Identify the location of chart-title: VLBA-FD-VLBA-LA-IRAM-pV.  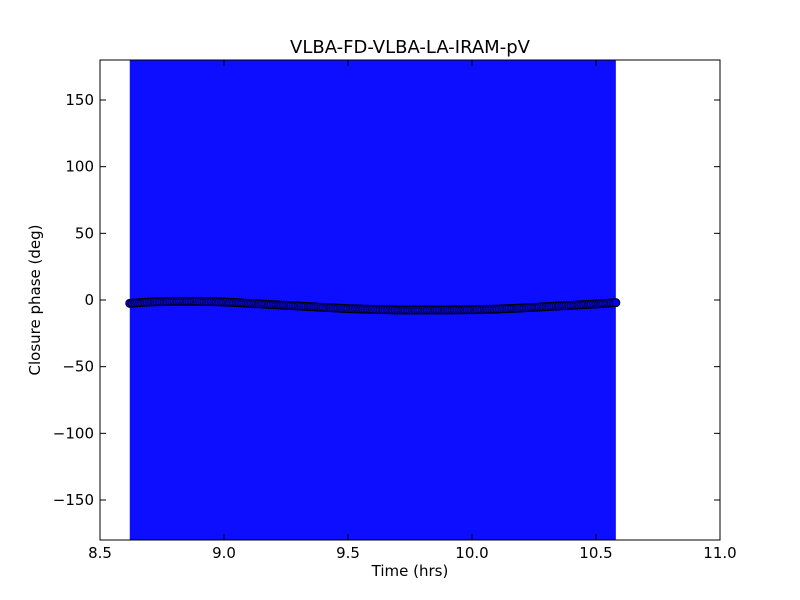
(410, 47).